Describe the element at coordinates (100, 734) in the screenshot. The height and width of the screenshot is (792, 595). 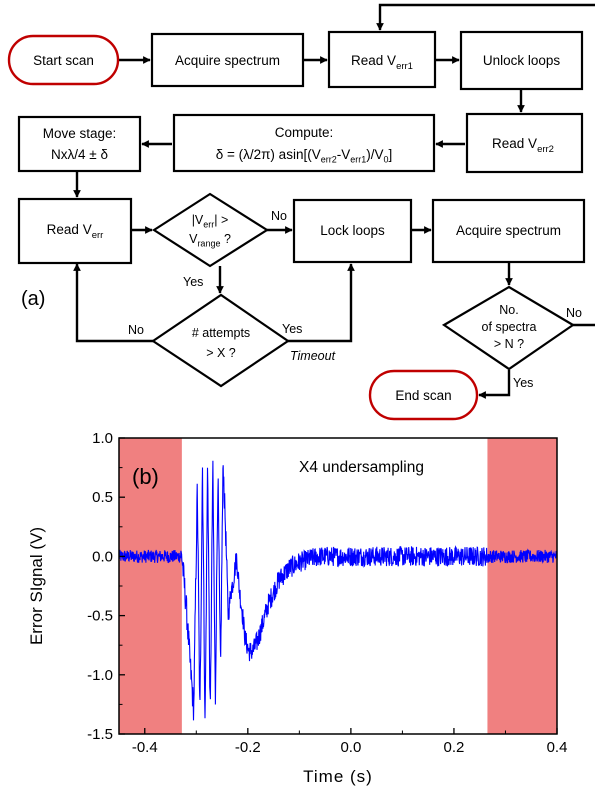
I see `y-tick-label: -1.5` at that location.